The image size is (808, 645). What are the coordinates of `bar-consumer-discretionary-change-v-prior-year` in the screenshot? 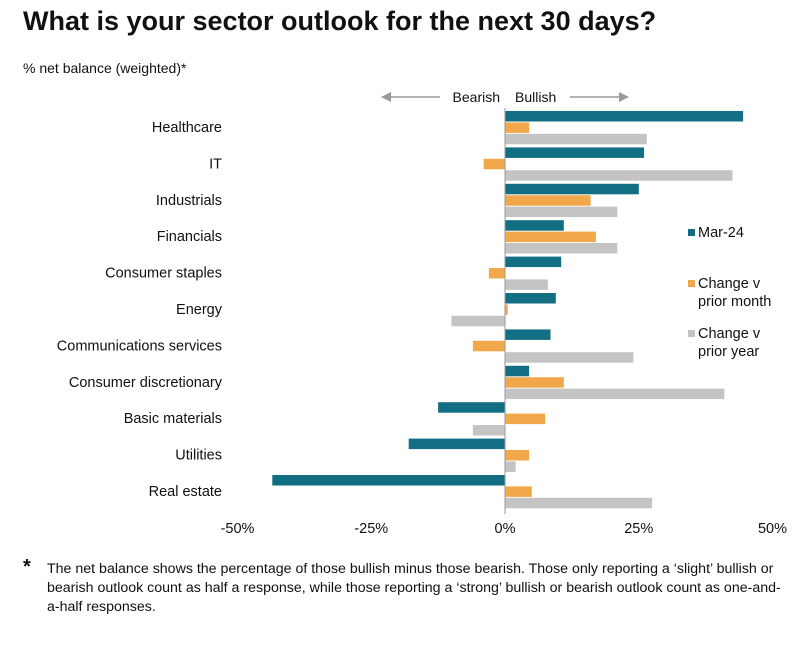 It's located at (615, 394).